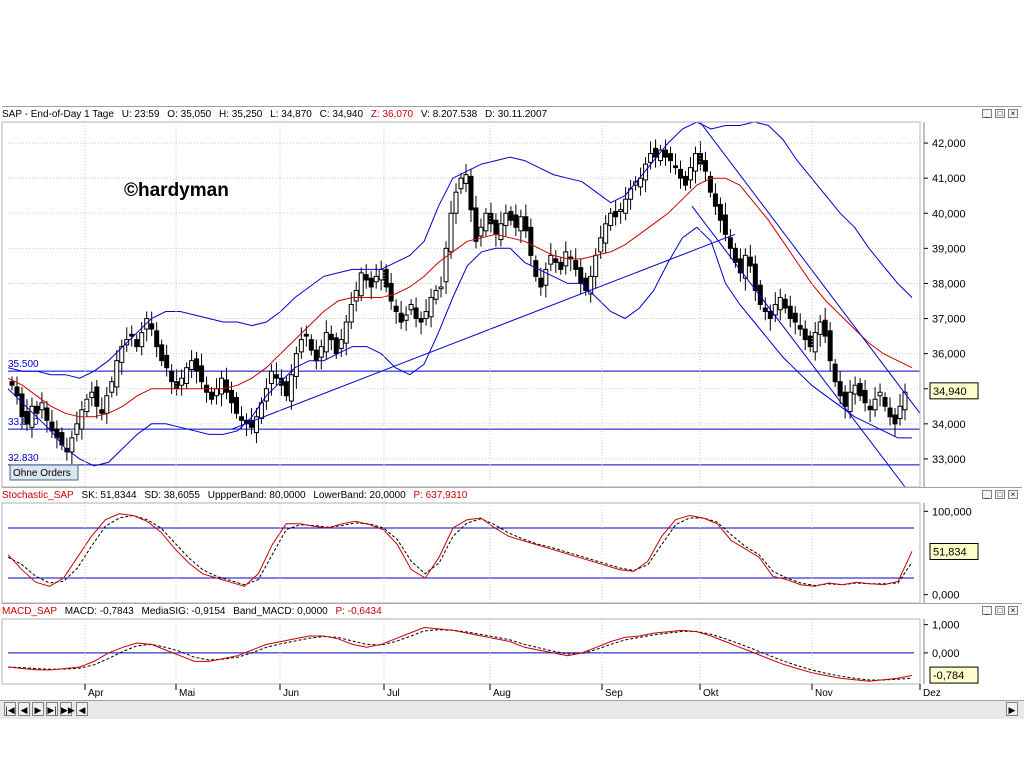 The image size is (1024, 768). Describe the element at coordinates (23, 364) in the screenshot. I see `support-line-label: 35.500` at that location.